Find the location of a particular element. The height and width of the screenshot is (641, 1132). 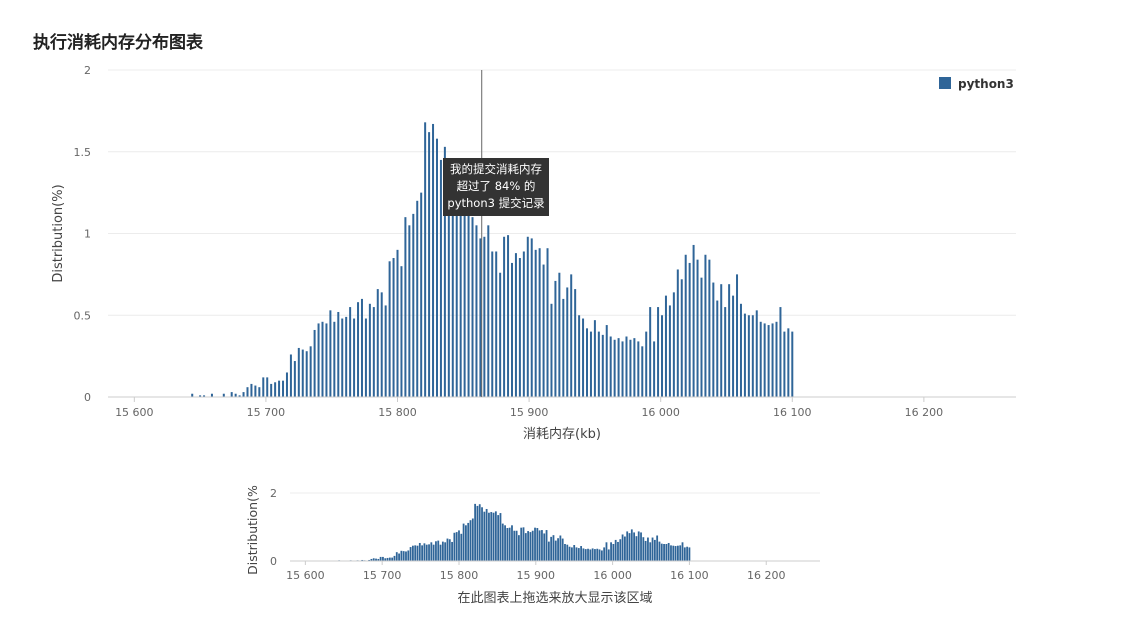

x-tick-label: 16 000 is located at coordinates (660, 412).